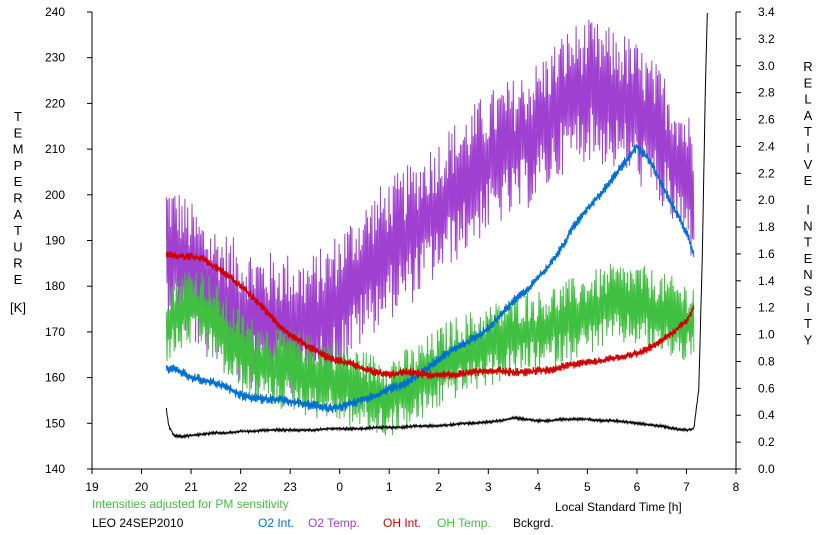 The width and height of the screenshot is (828, 535). Describe the element at coordinates (736, 487) in the screenshot. I see `x-tick-label: 8` at that location.